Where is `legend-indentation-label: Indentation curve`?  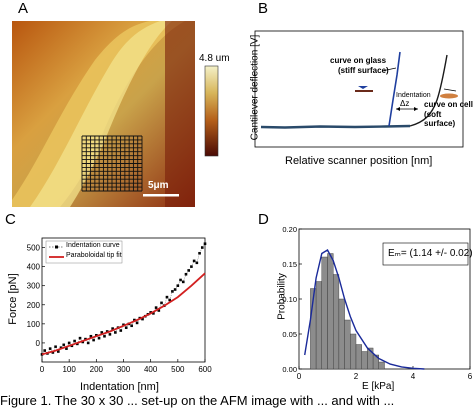
legend-indentation-label: Indentation curve is located at coordinates (93, 245).